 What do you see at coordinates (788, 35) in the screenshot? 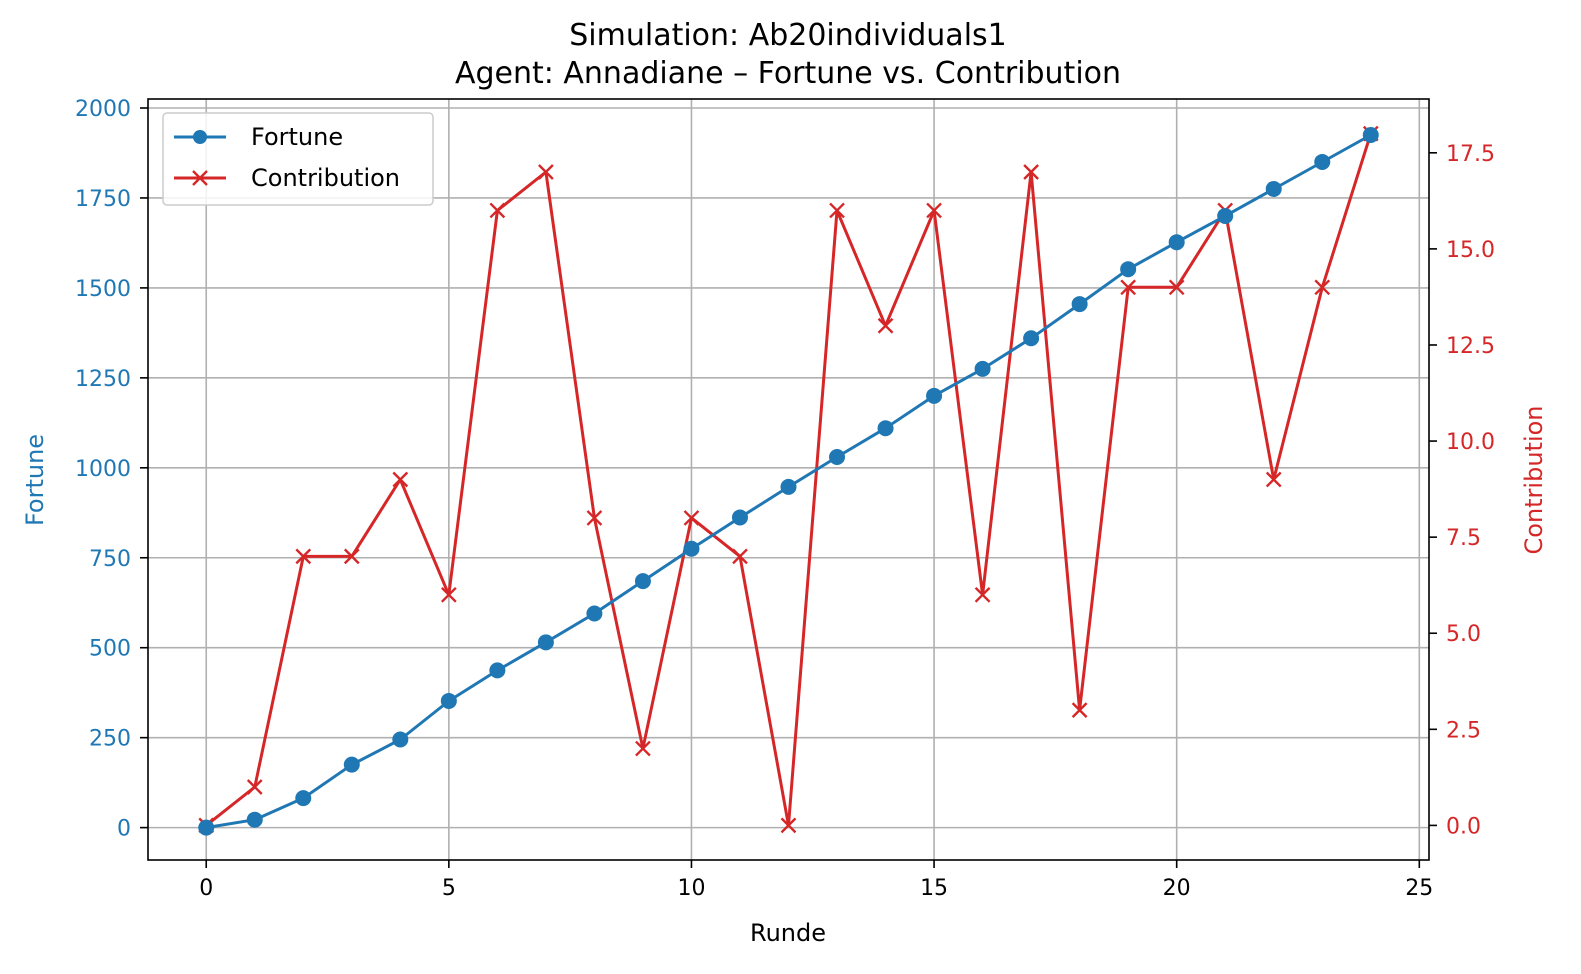
I see `chart-title: Simulation: Ab20individuals1` at bounding box center [788, 35].